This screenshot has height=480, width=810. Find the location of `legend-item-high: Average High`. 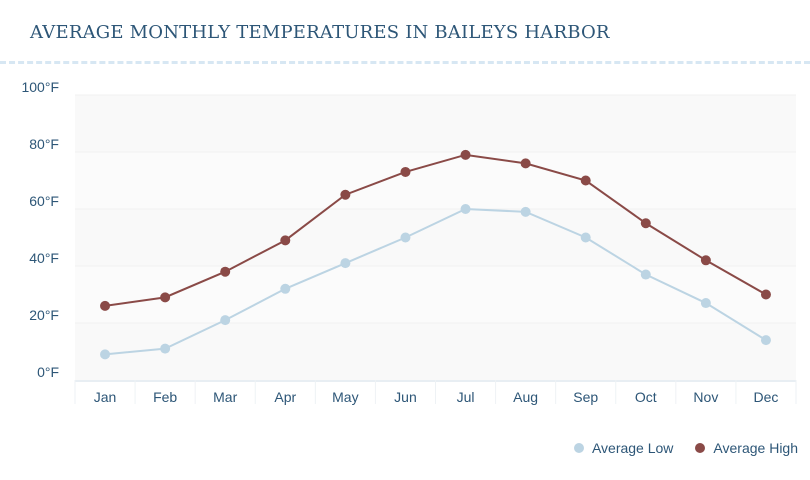

legend-item-high: Average High is located at coordinates (746, 448).